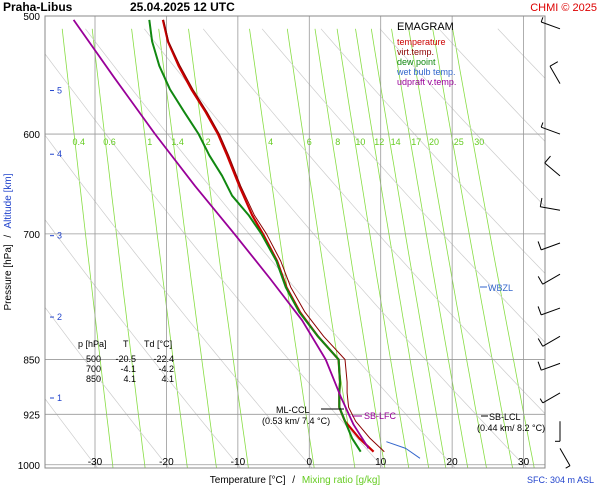 The width and height of the screenshot is (600, 500). Describe the element at coordinates (31, 235) in the screenshot. I see `y-tick-label: 700` at that location.